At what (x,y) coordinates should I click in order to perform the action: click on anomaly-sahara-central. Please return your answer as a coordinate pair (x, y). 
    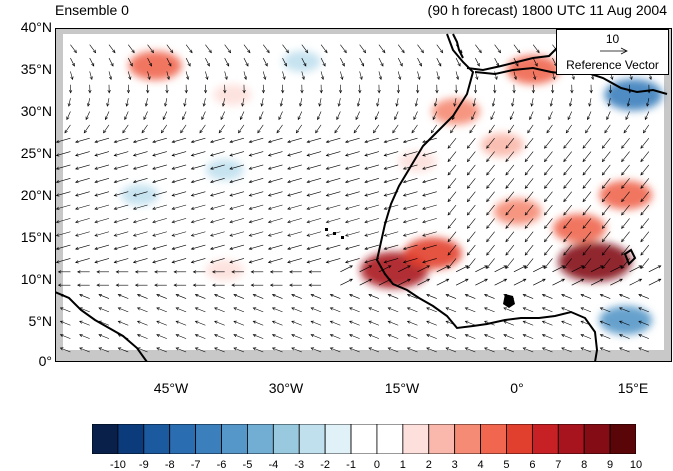
    Looking at the image, I should click on (517, 211).